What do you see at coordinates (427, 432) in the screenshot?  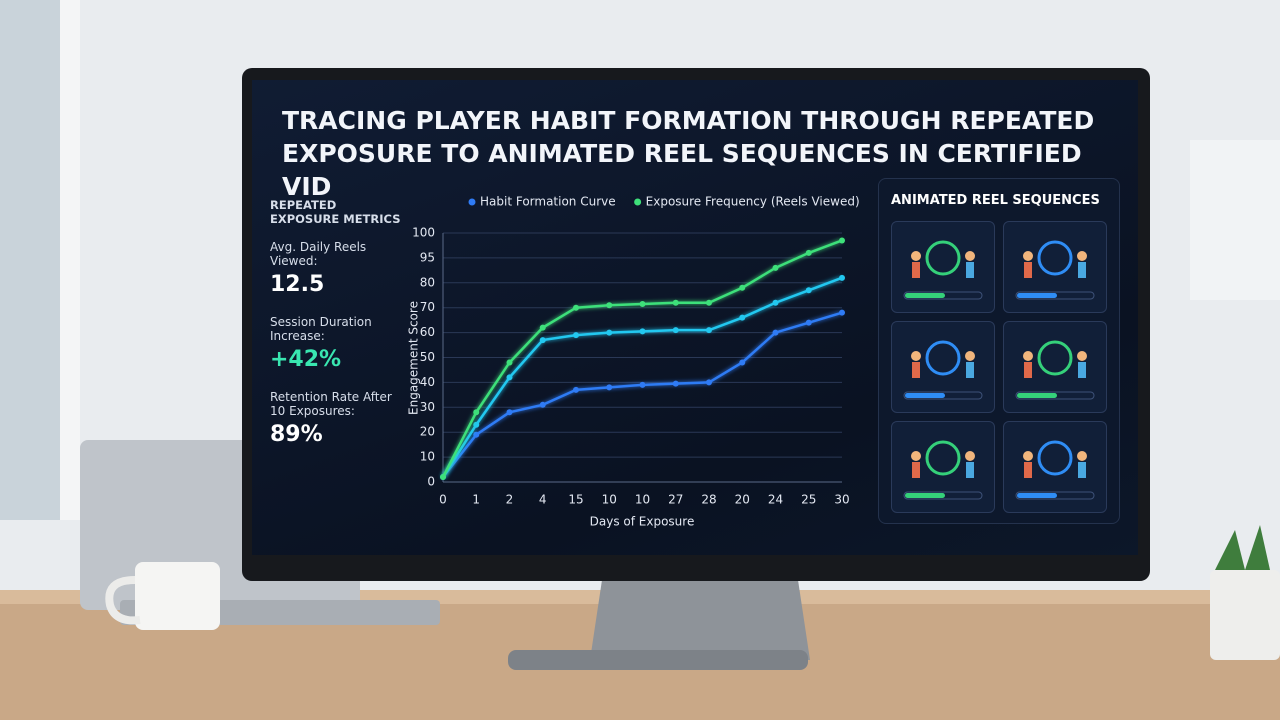 I see `y-tick-label: 20` at bounding box center [427, 432].